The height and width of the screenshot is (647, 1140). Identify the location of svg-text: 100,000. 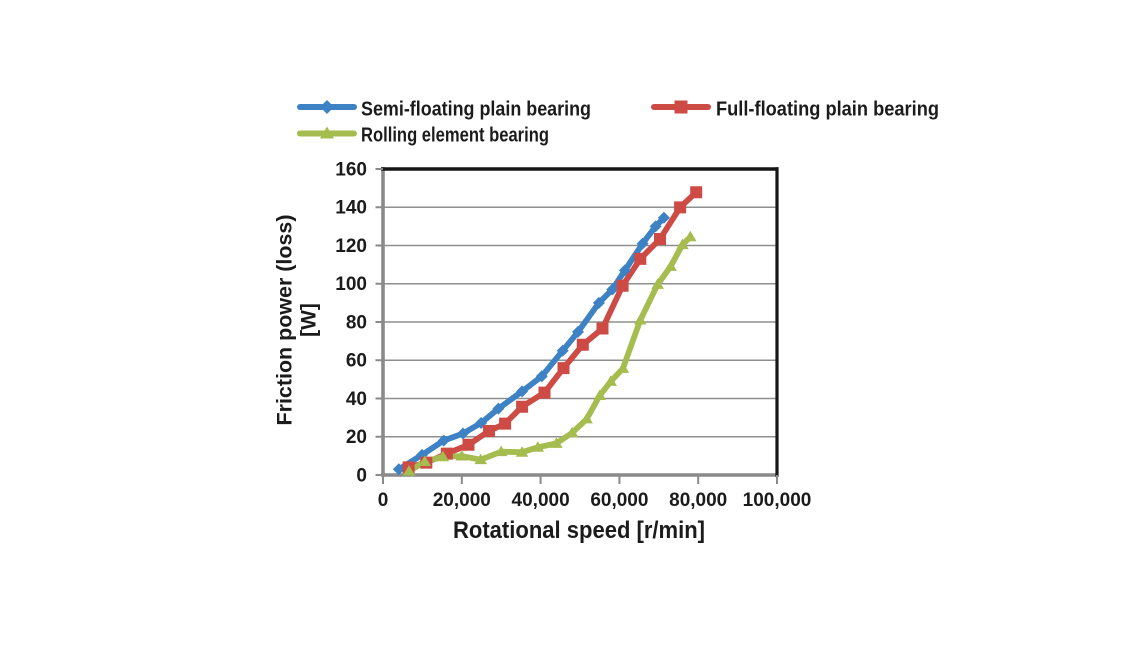
(777, 500).